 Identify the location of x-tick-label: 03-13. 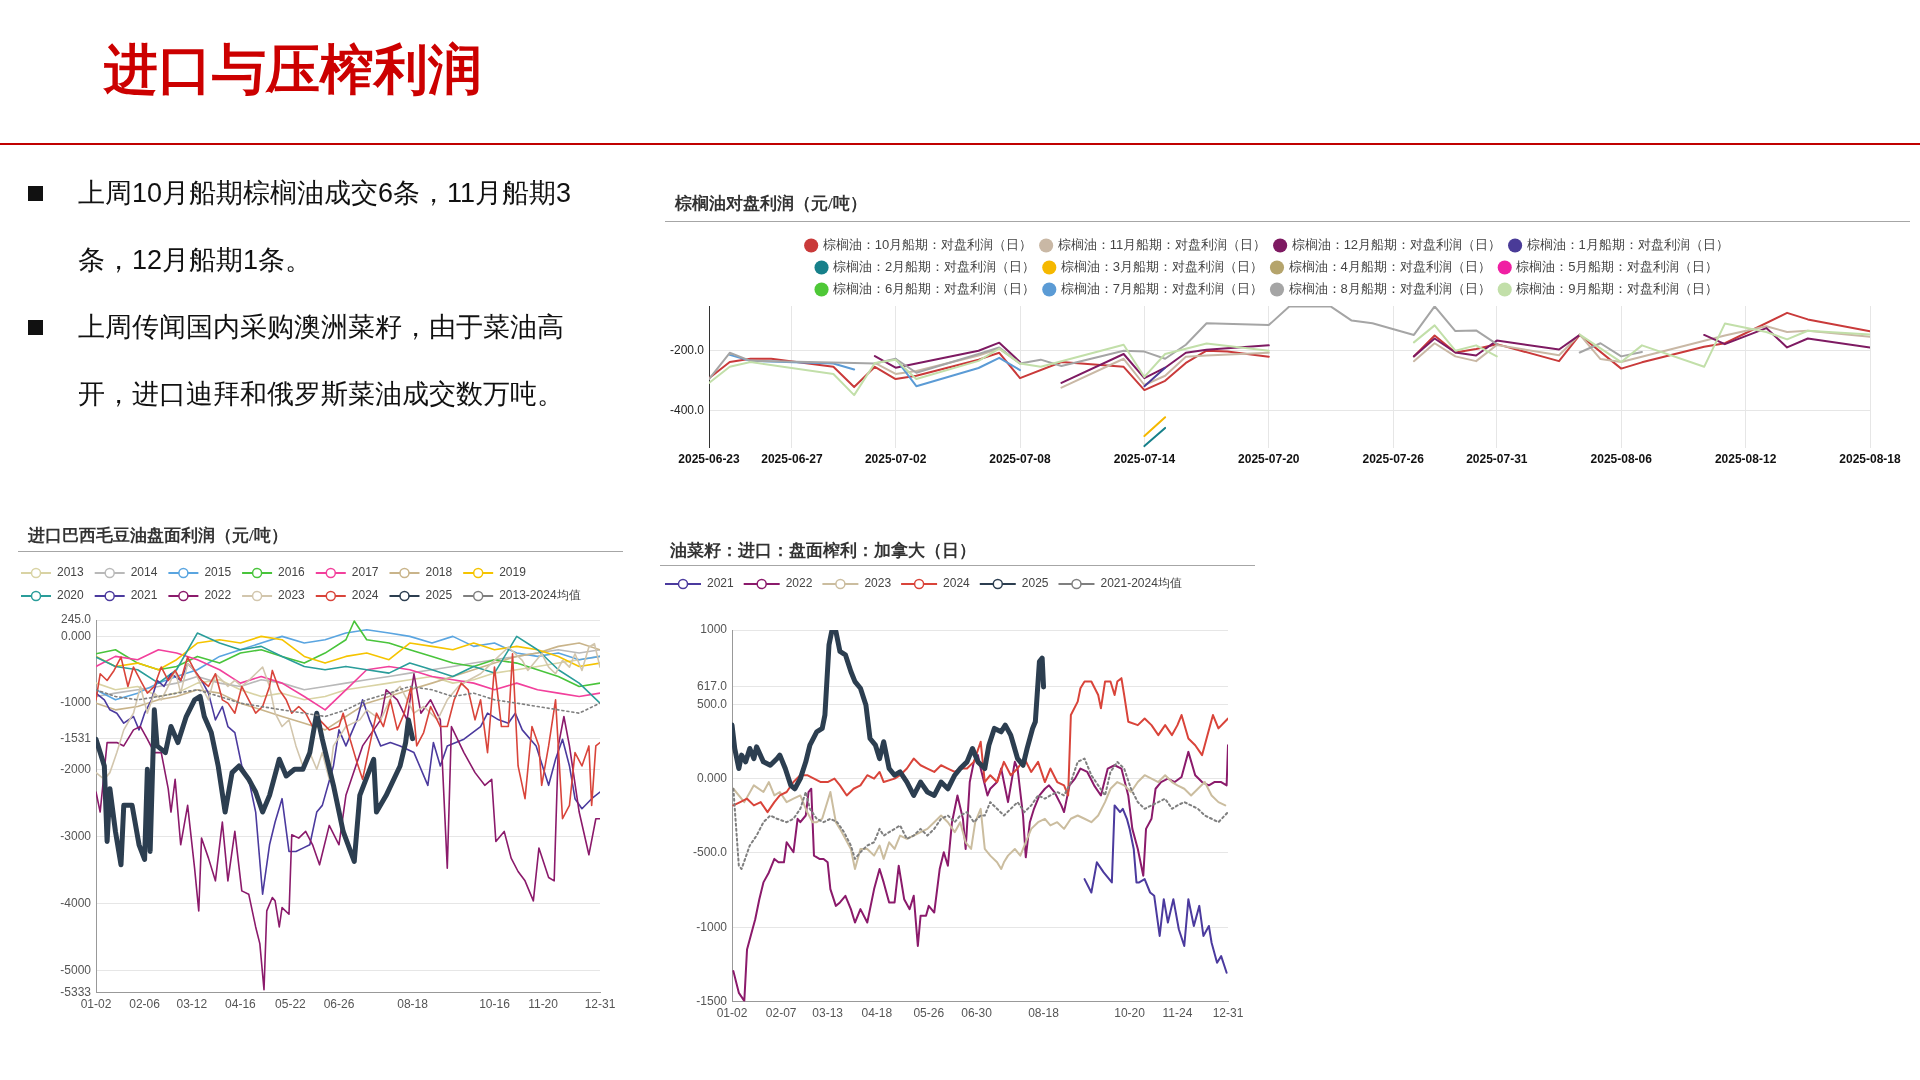
(828, 1013).